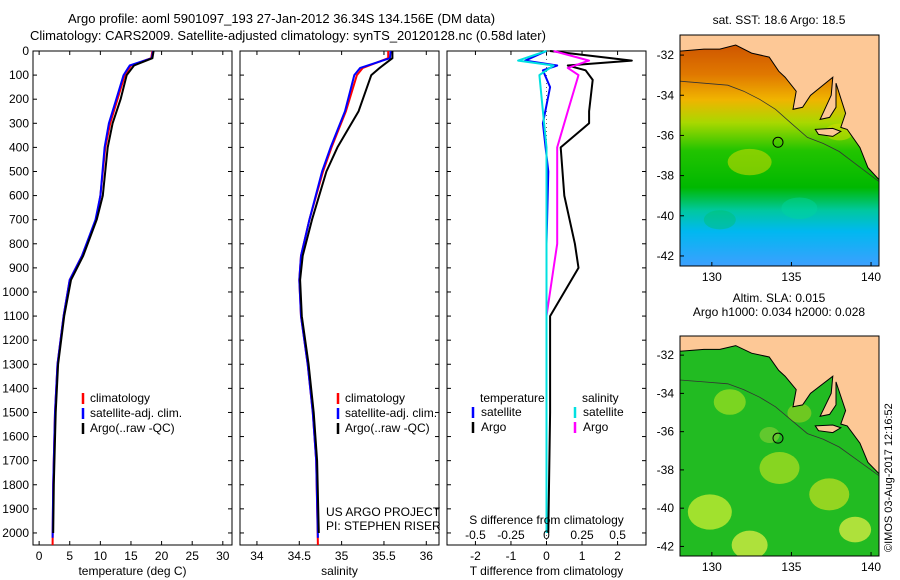 Image resolution: width=900 pixels, height=580 pixels. What do you see at coordinates (15, 364) in the screenshot?
I see `depth-tick-label: 1300` at bounding box center [15, 364].